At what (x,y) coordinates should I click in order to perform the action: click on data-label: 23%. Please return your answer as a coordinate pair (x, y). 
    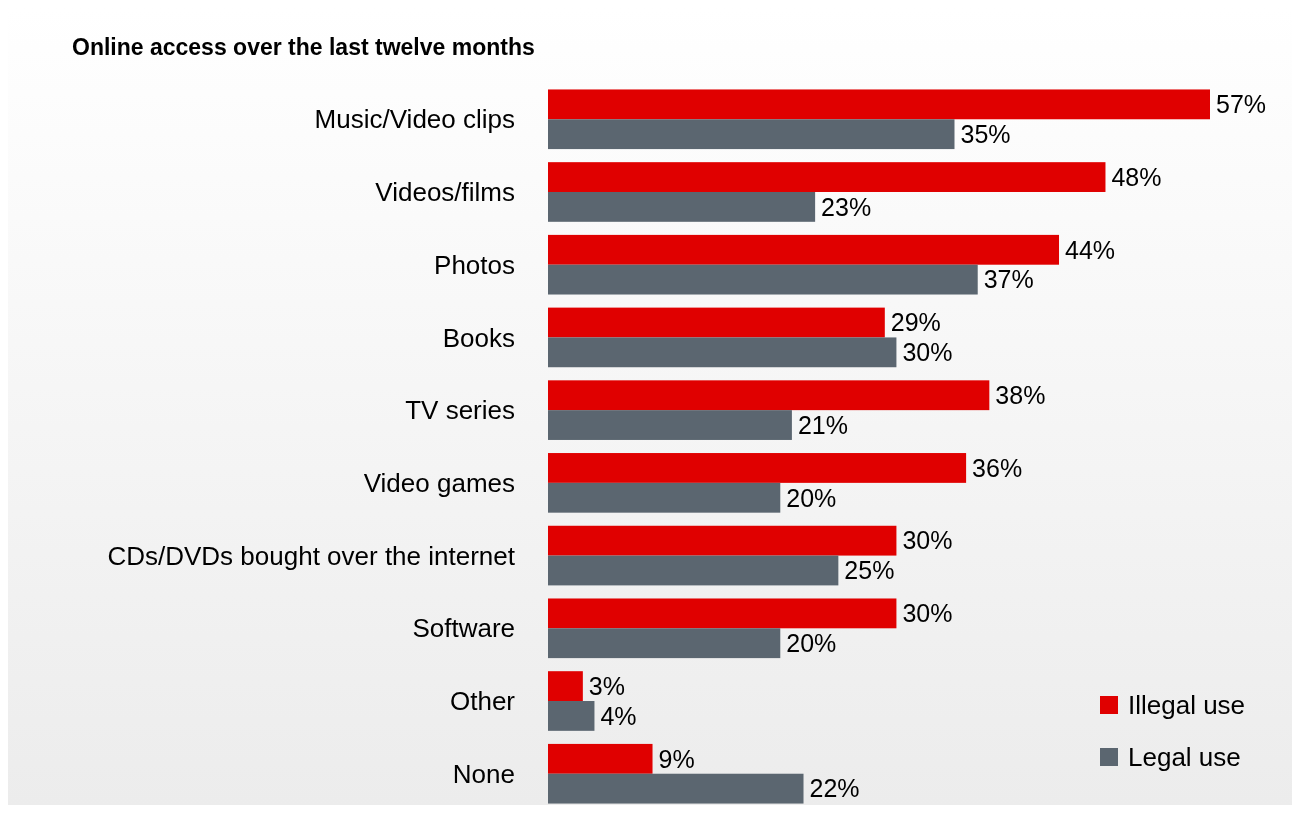
    Looking at the image, I should click on (846, 206).